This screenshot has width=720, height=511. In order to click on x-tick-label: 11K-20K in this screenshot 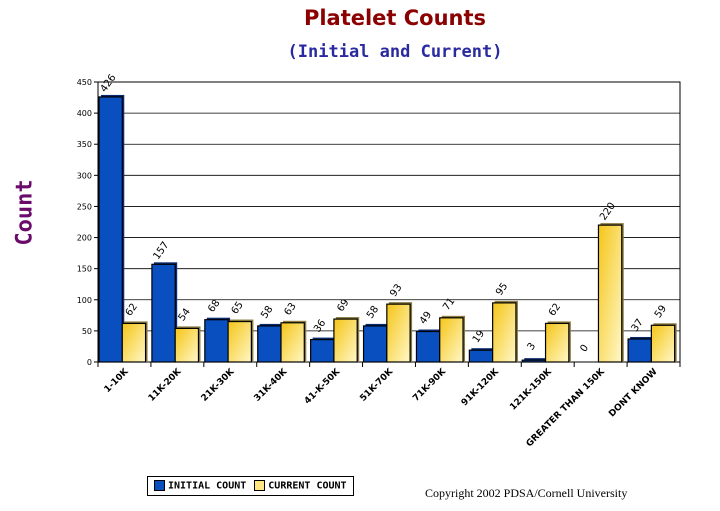, I will do `click(165, 384)`.